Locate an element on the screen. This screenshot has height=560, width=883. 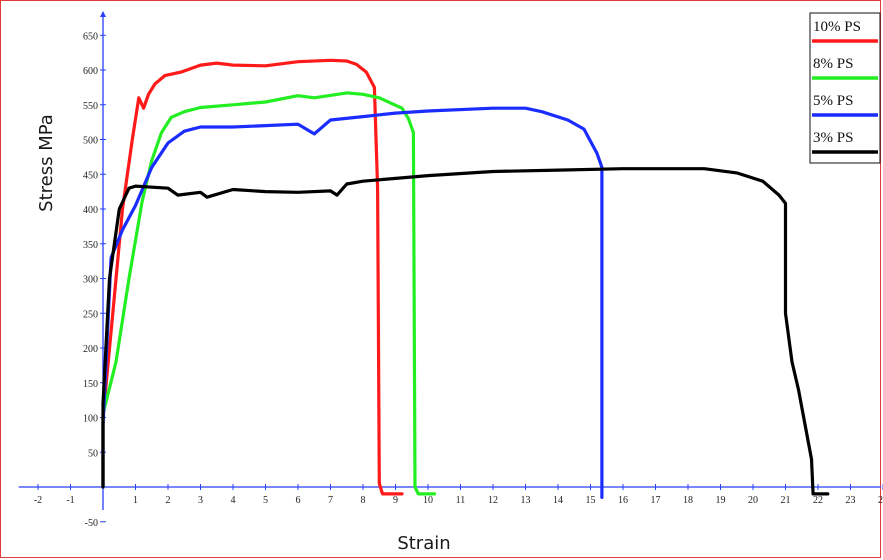
x-tick-label: 6 is located at coordinates (298, 500).